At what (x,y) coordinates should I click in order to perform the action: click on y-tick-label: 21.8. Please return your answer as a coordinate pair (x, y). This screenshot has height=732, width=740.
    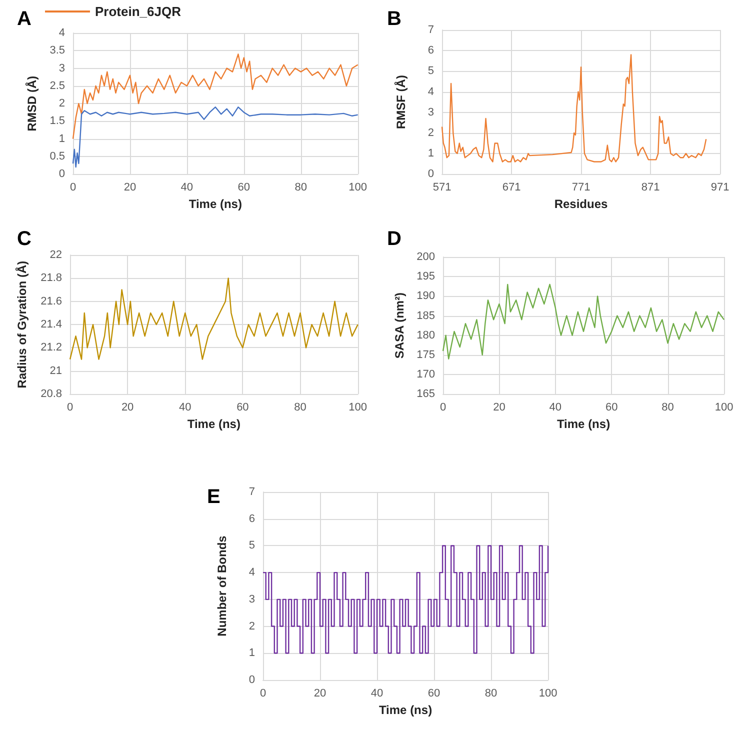
    Looking at the image, I should click on (51, 278).